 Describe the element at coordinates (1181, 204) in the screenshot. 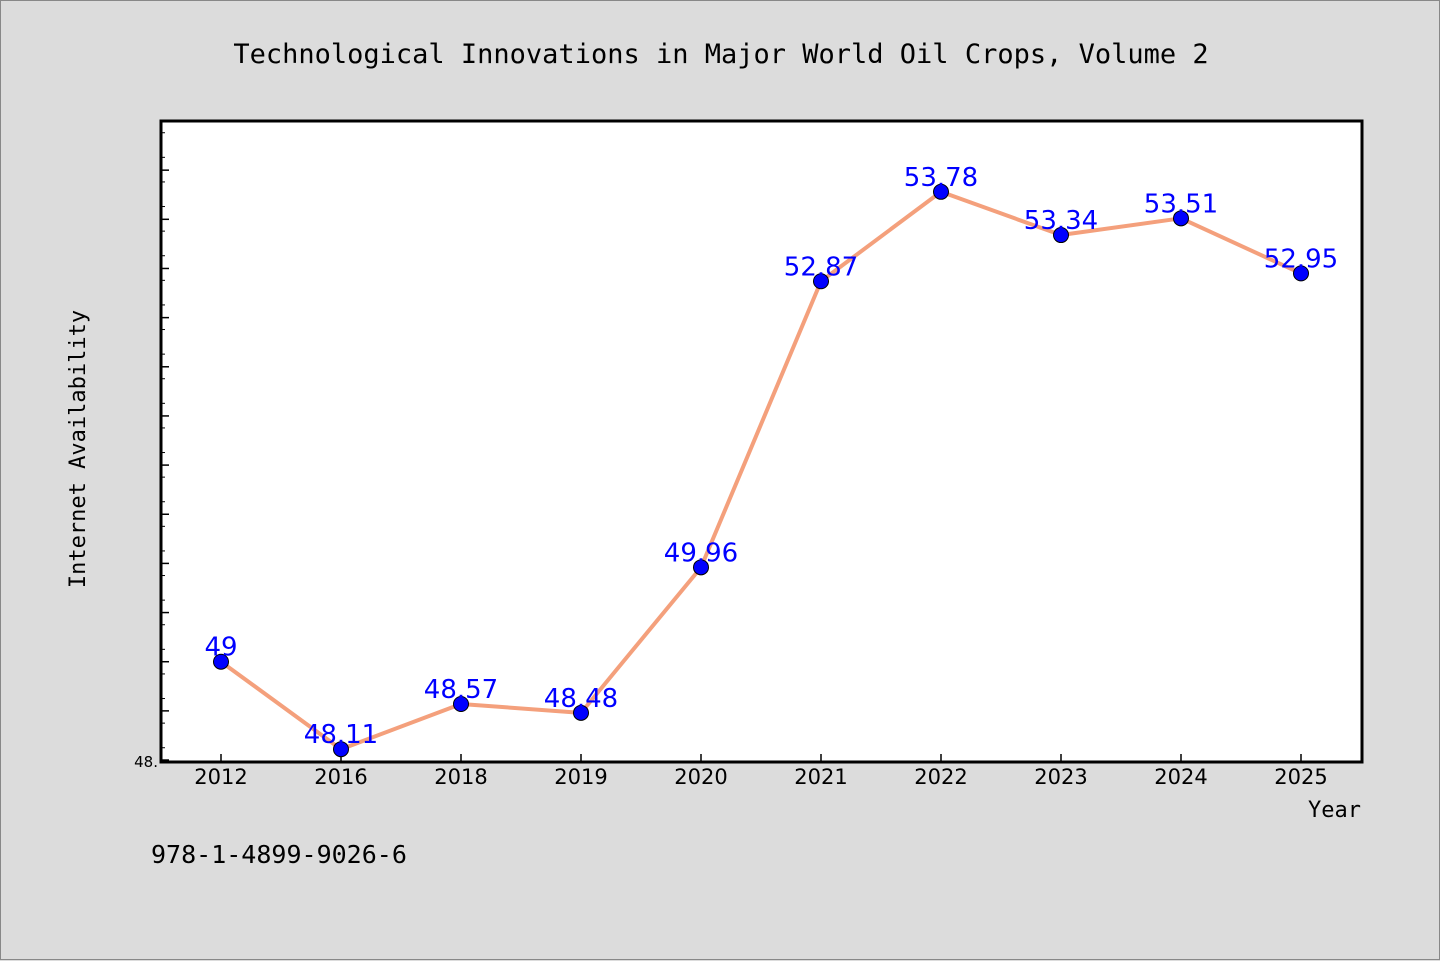

I see `data-label: 53.51` at that location.